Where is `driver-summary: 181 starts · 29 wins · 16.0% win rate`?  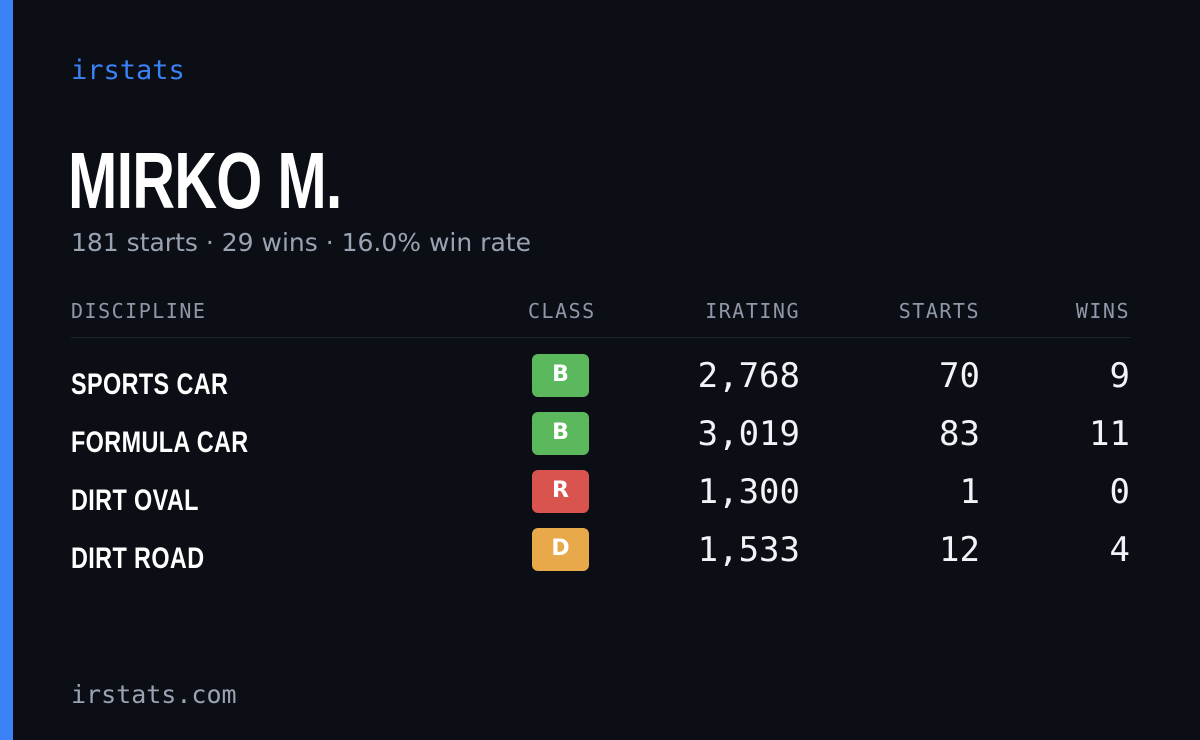
driver-summary: 181 starts · 29 wins · 16.0% win rate is located at coordinates (301, 242).